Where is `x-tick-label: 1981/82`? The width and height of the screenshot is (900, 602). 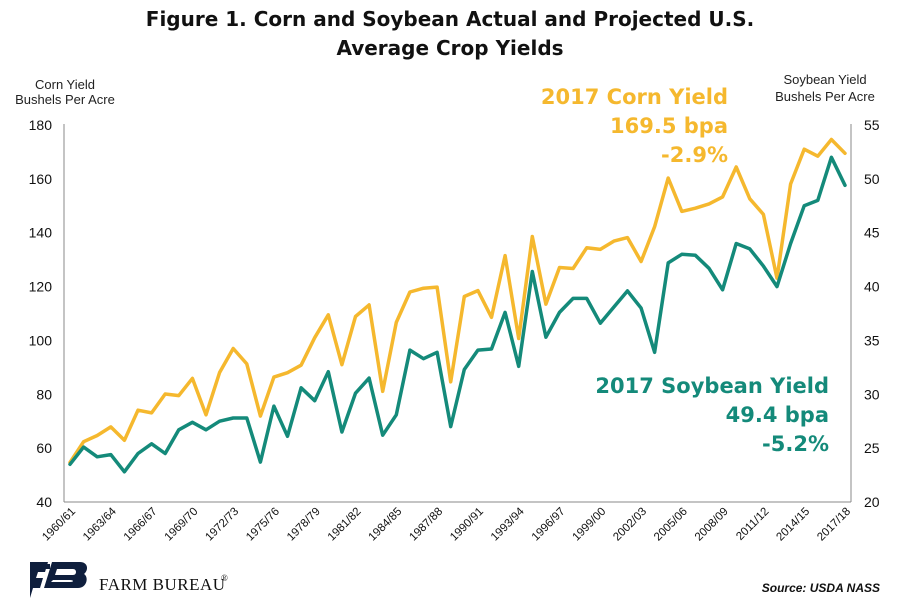 x-tick-label: 1981/82 is located at coordinates (345, 525).